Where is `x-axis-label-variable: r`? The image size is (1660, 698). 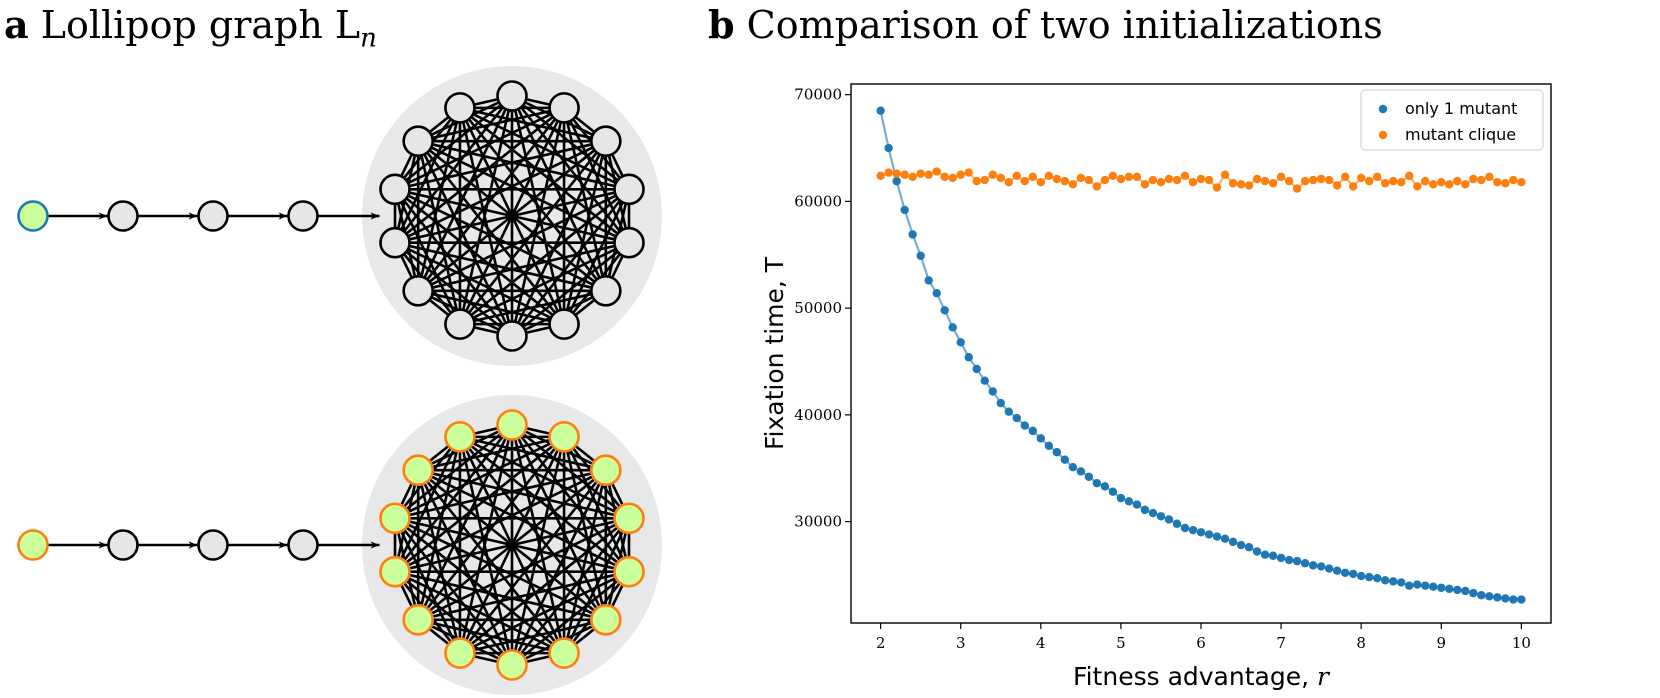
x-axis-label-variable: r is located at coordinates (1324, 676).